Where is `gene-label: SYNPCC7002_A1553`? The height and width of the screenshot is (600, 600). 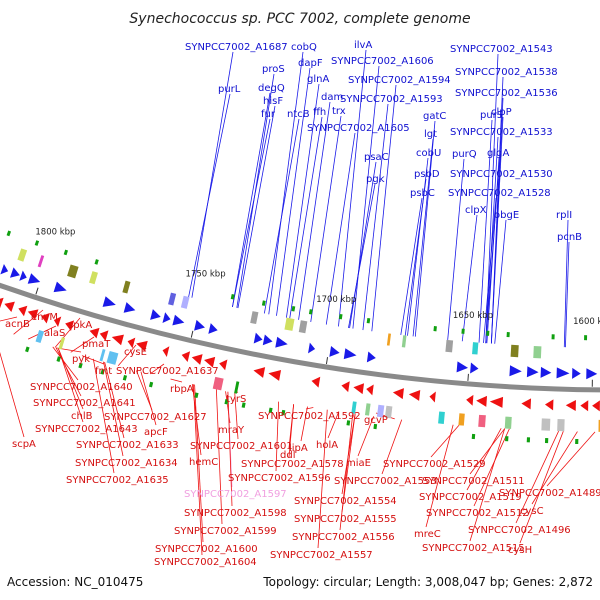 gene-label: SYNPCC7002_A1553 is located at coordinates (385, 481).